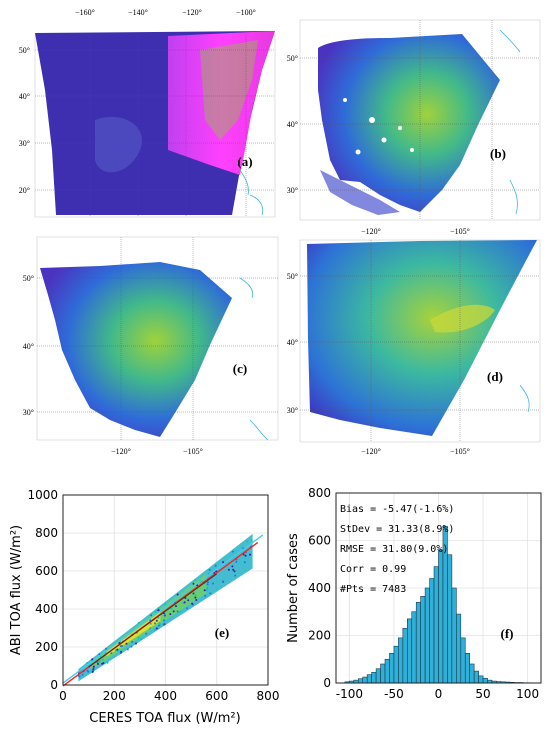 The height and width of the screenshot is (731, 550). Describe the element at coordinates (163, 610) in the screenshot. I see `scatter-fit-lines` at that location.